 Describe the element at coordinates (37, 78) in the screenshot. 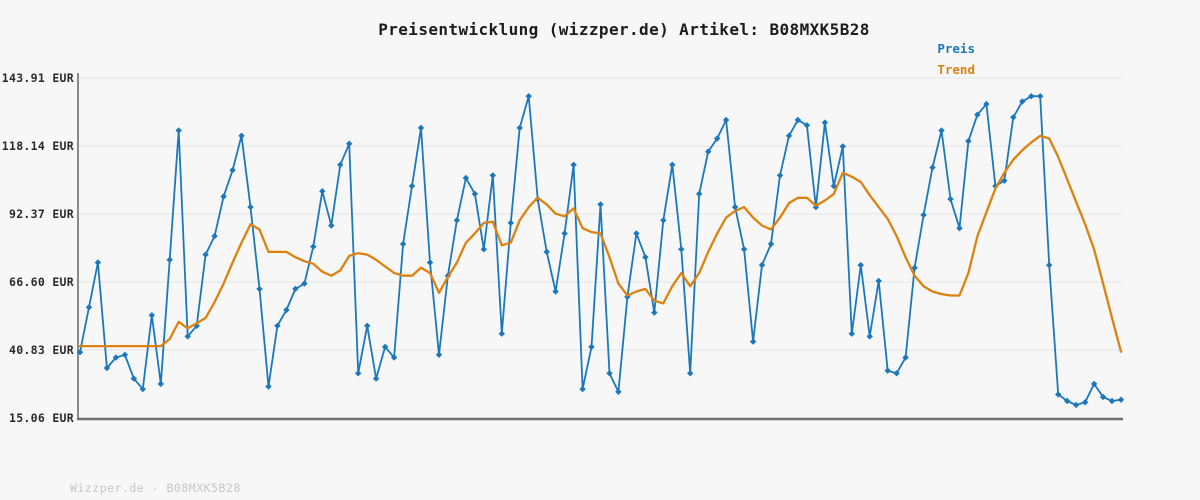

I see `y-tick-label: 143.91 EUR` at that location.